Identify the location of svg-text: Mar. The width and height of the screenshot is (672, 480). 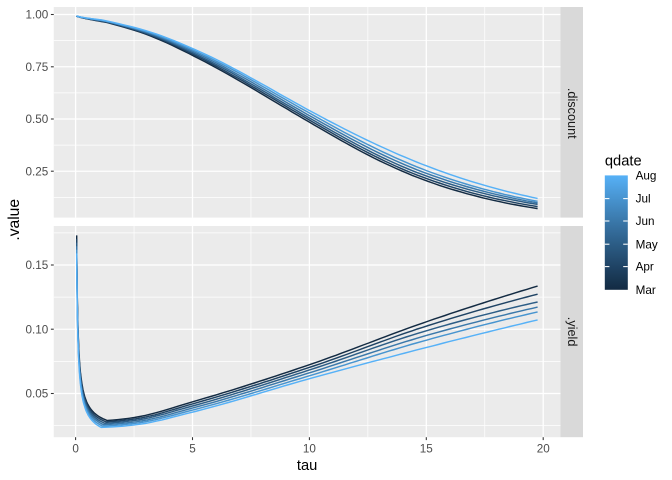
(646, 290).